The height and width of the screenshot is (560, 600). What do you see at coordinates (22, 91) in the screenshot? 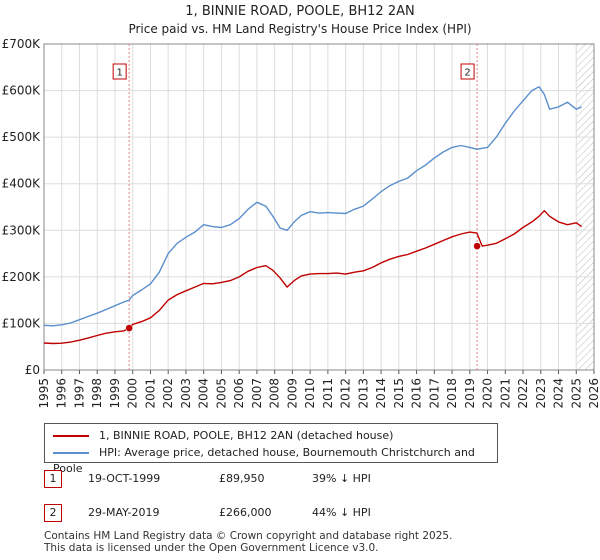
I see `y-tick-label: £600K` at bounding box center [22, 91].